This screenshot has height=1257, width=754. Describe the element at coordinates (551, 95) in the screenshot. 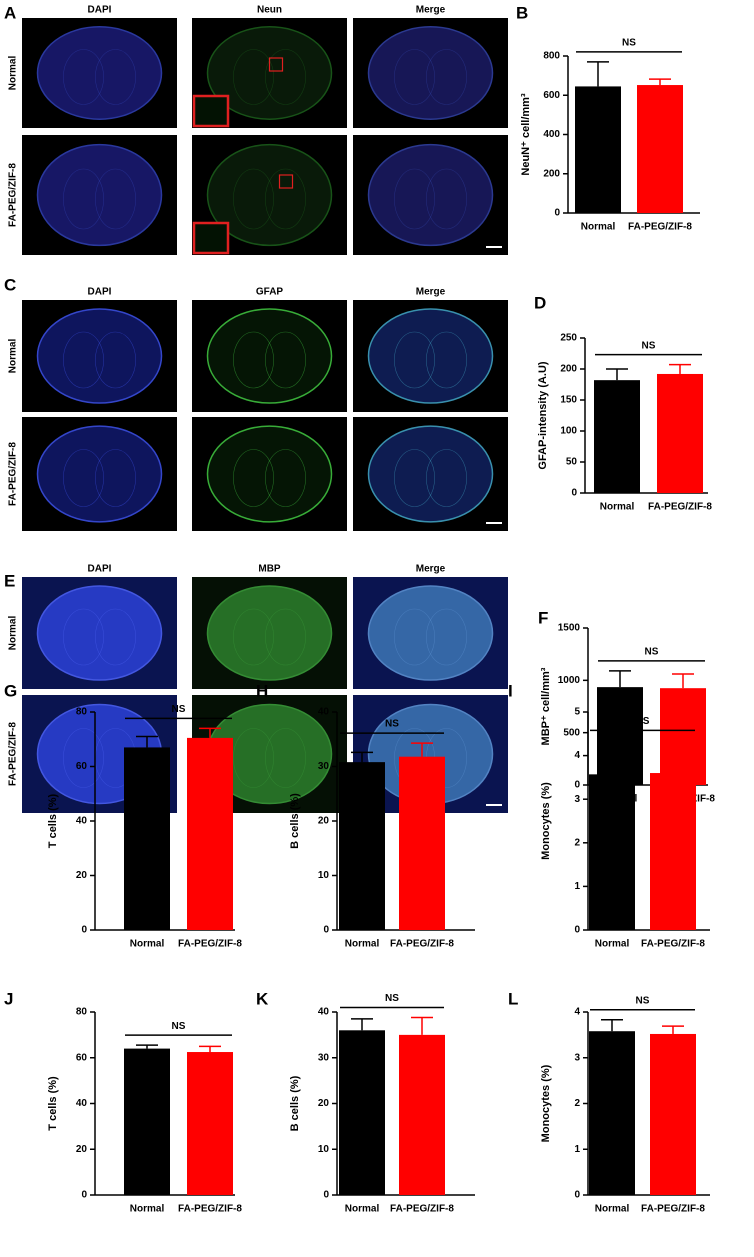

I see `y-tick-label: 600` at that location.